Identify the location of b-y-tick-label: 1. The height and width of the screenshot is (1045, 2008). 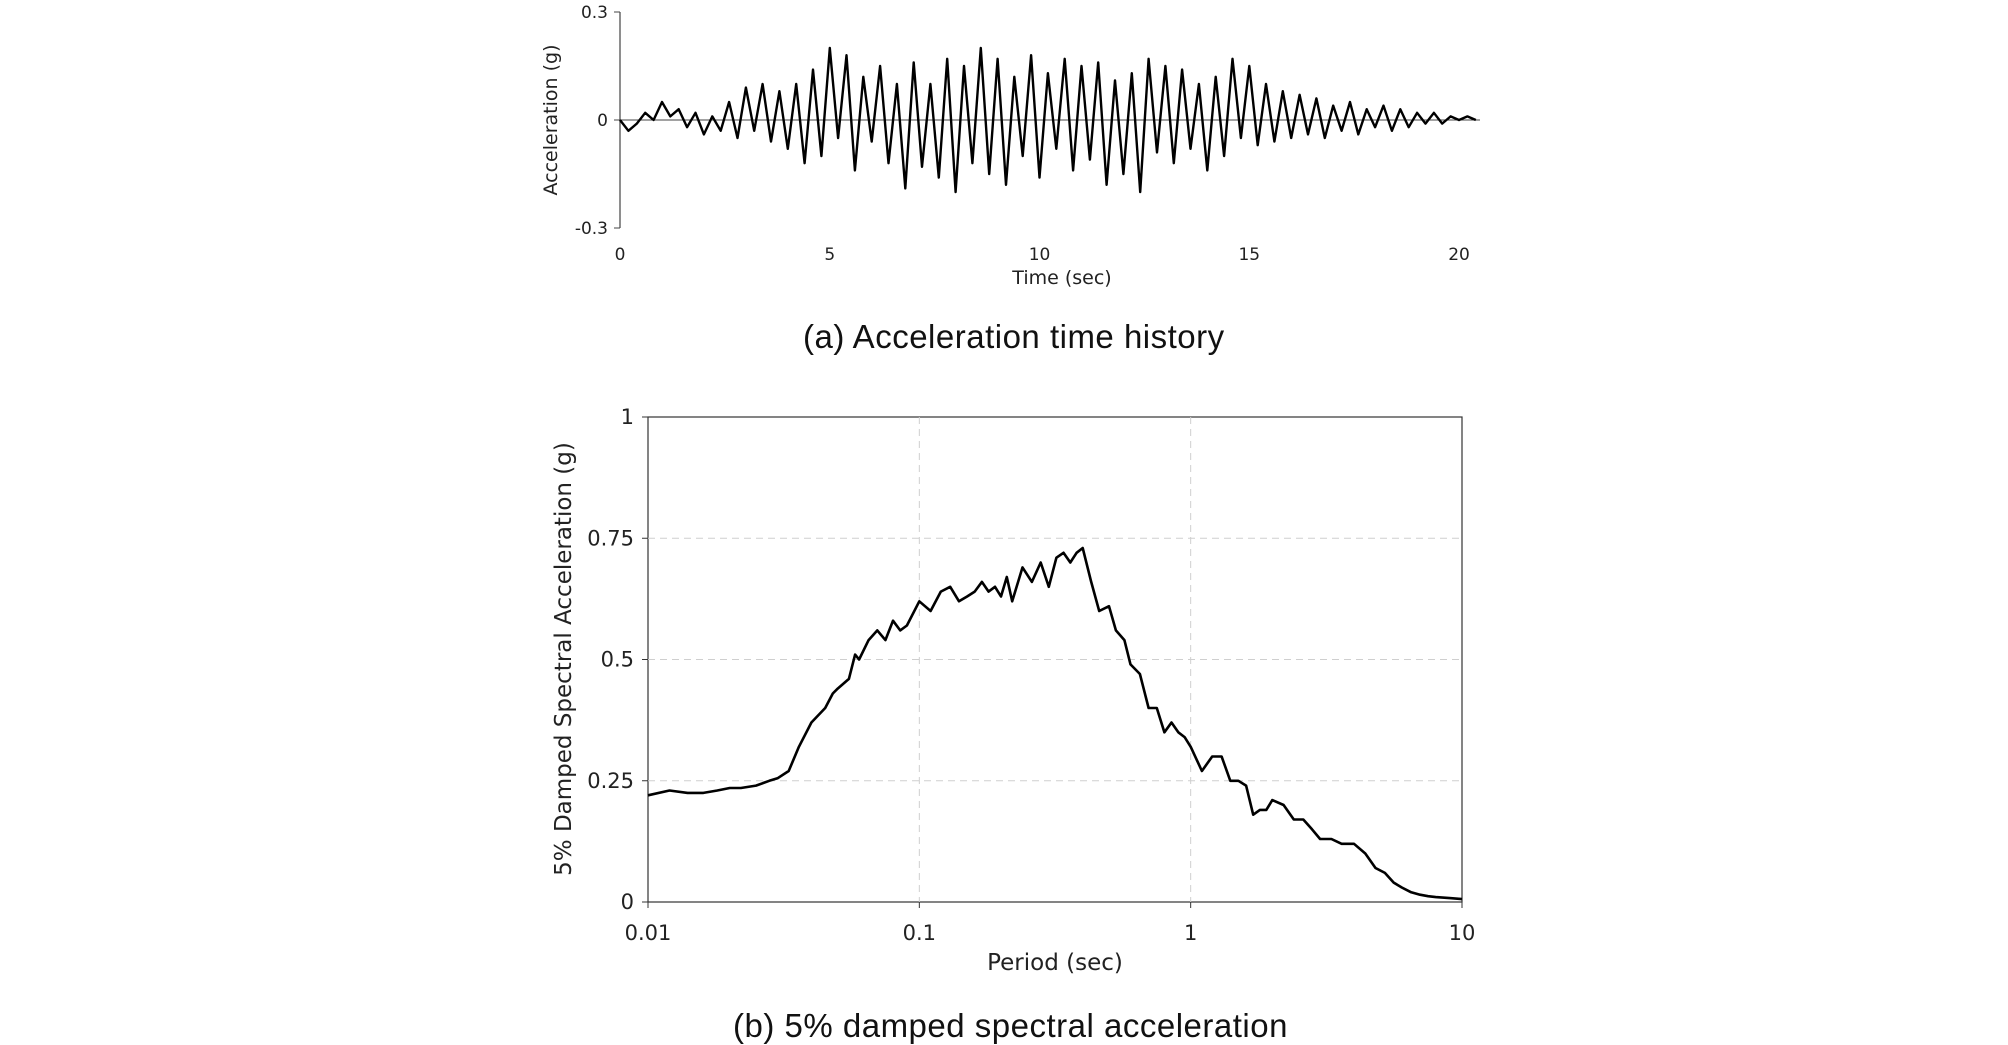
(627, 417).